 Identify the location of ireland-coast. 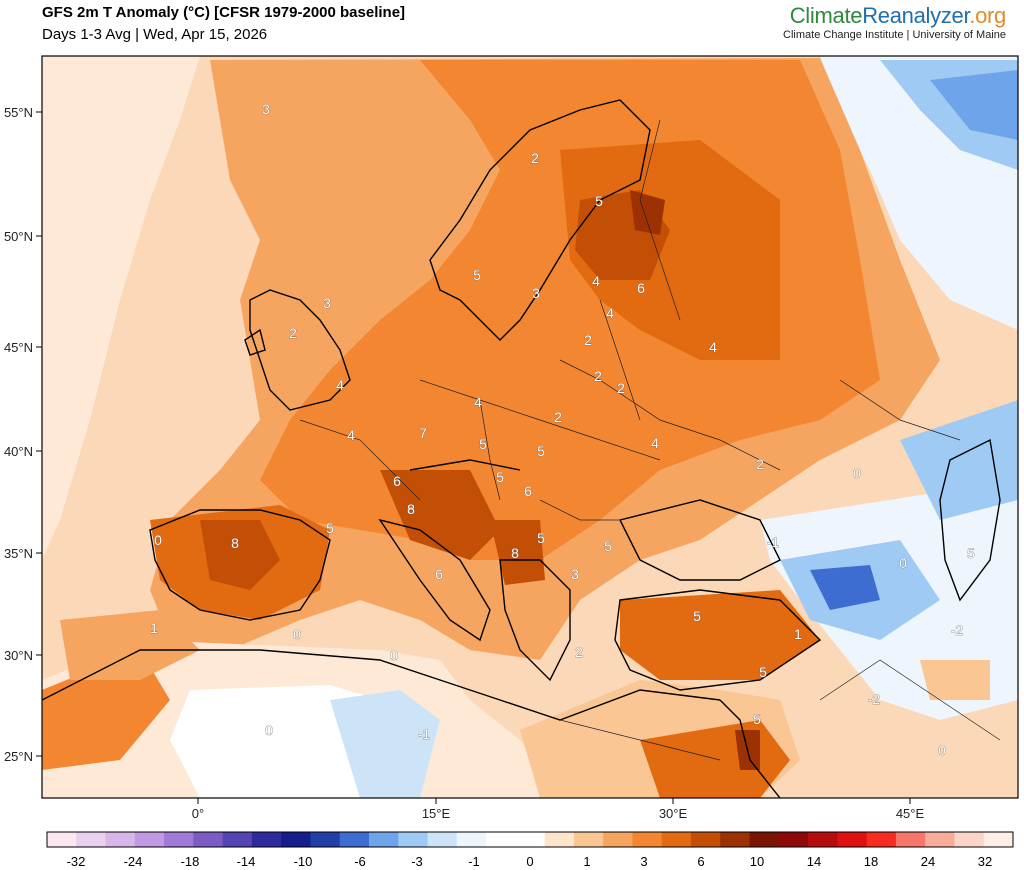
(255, 342).